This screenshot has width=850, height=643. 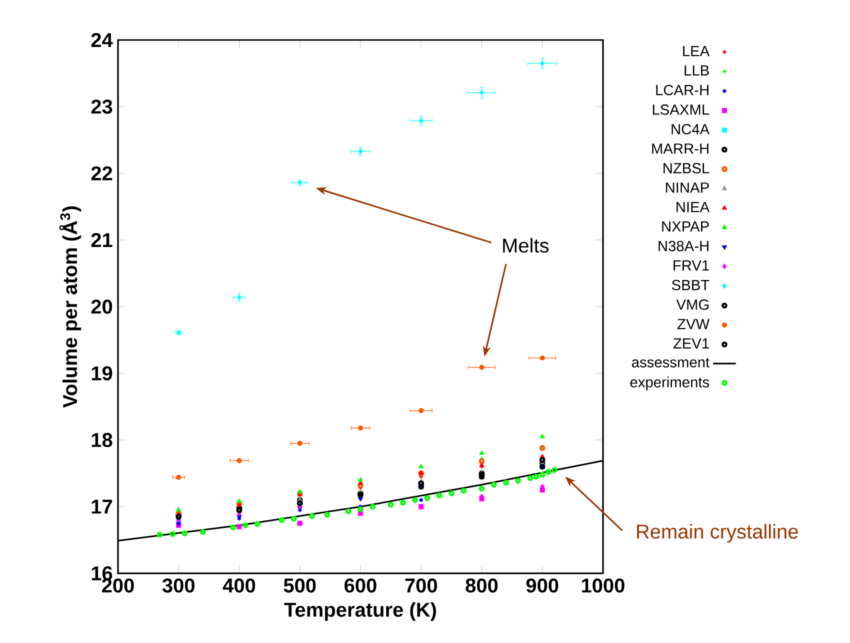 I want to click on legend-label: LCAR-H, so click(x=682, y=90).